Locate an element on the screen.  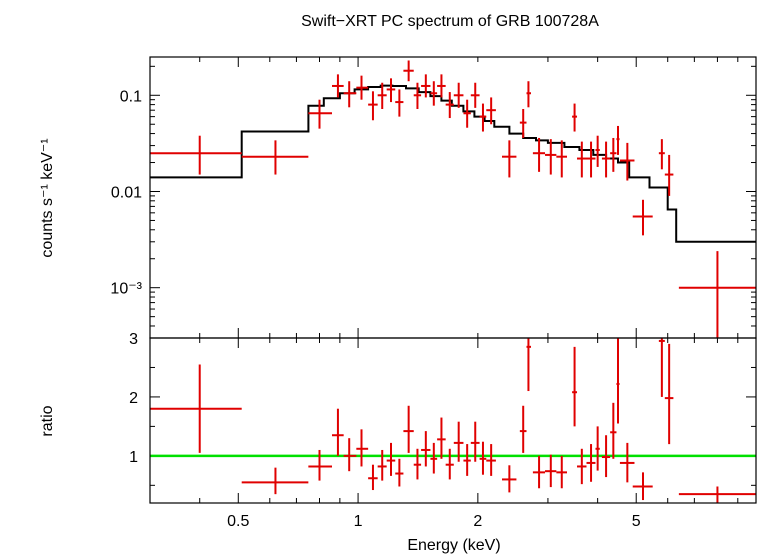
x-tick-label: 2 is located at coordinates (477, 521).